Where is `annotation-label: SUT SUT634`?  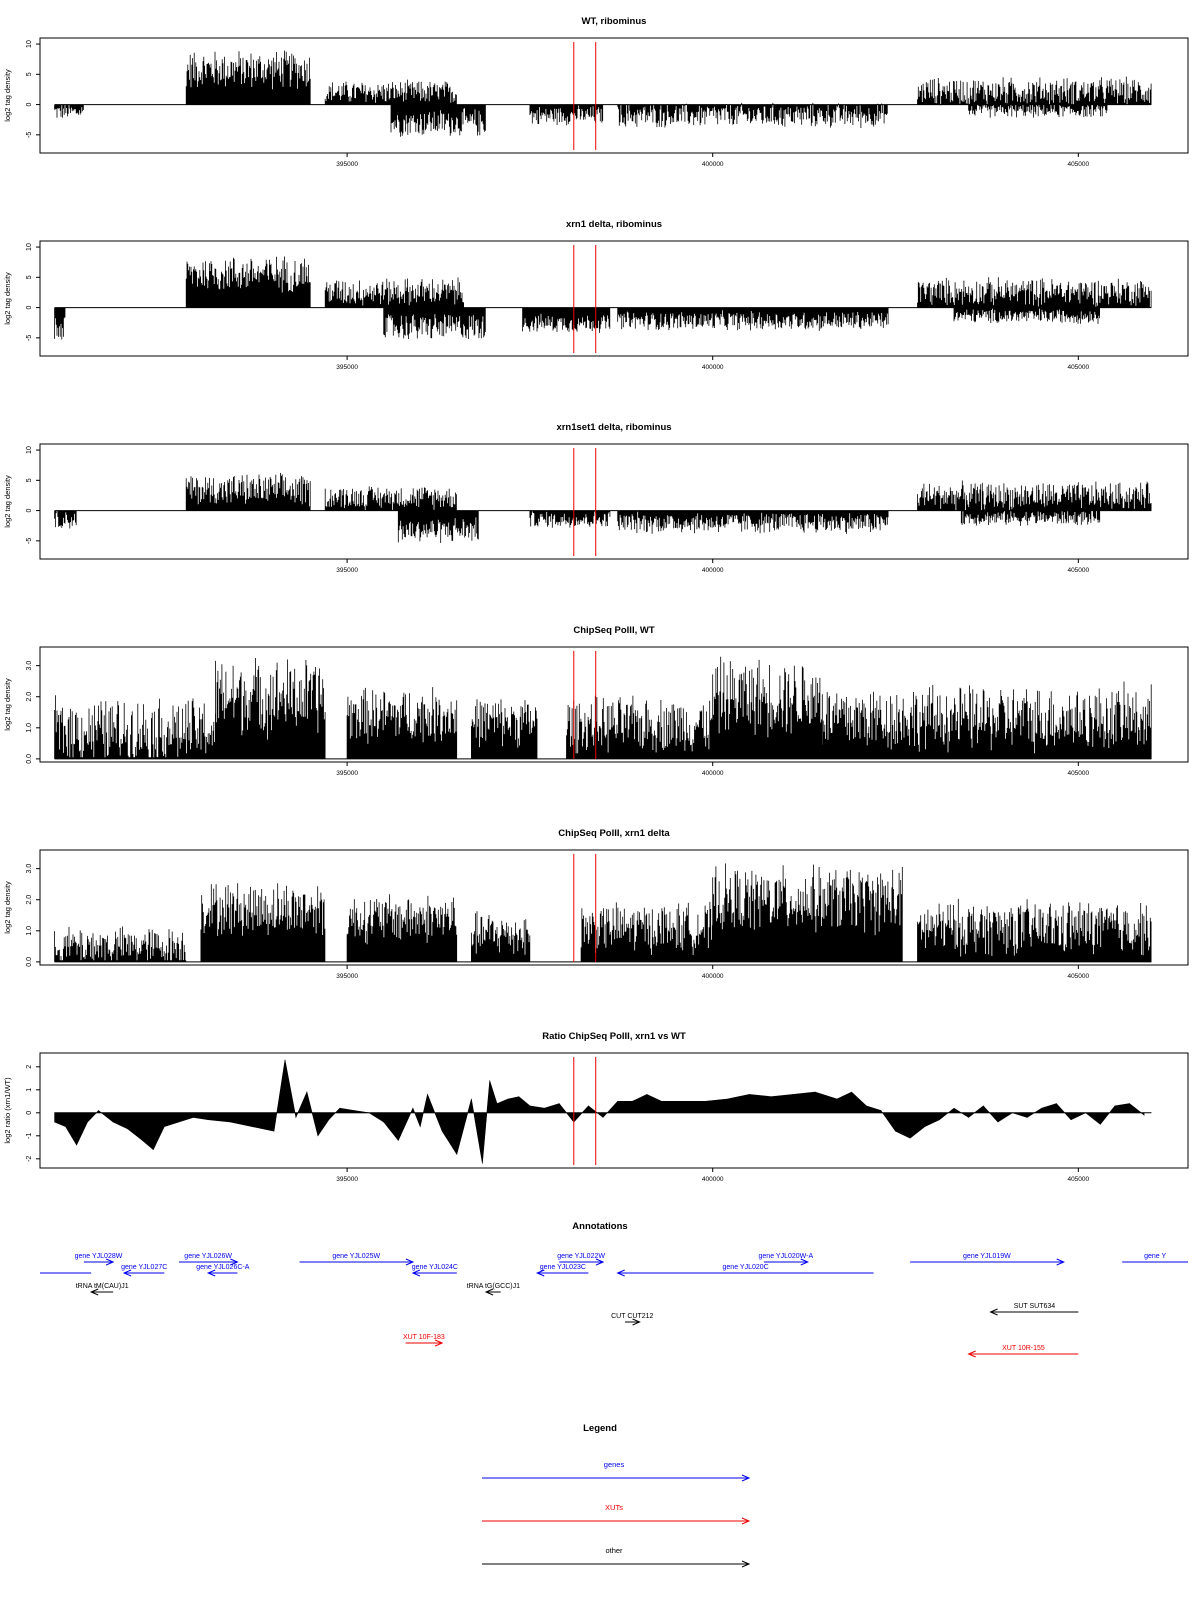
annotation-label: SUT SUT634 is located at coordinates (1035, 1306).